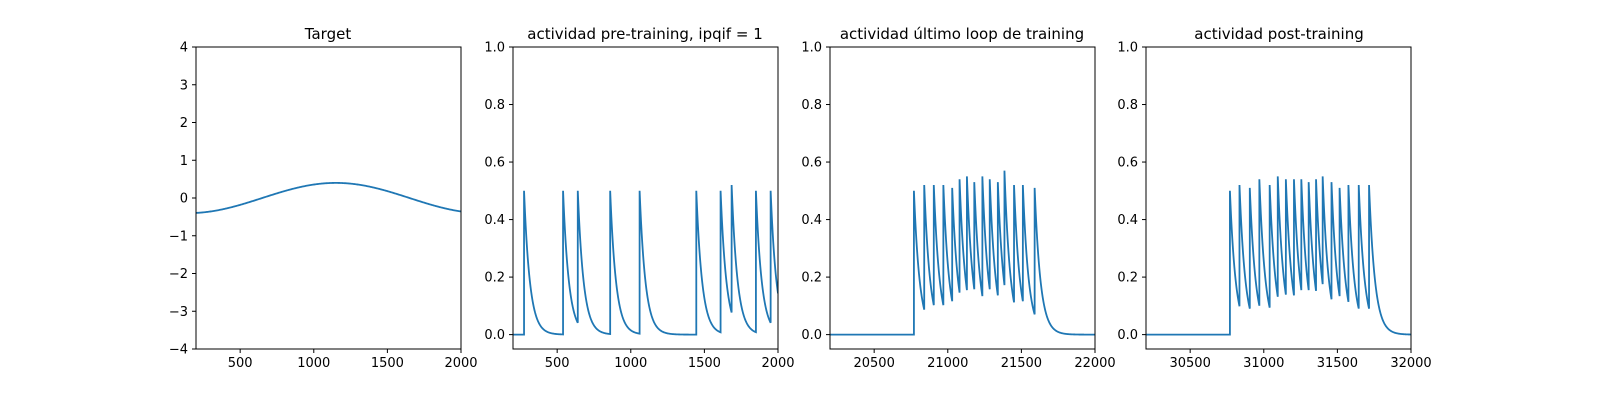  I want to click on x-tick-label: 32000, so click(1410, 363).